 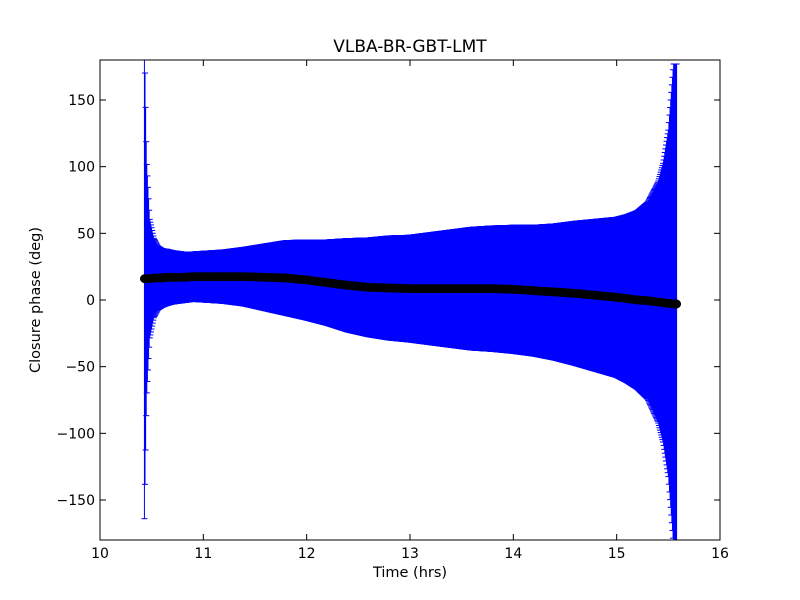 What do you see at coordinates (307, 554) in the screenshot?
I see `x-tick-label: 12` at bounding box center [307, 554].